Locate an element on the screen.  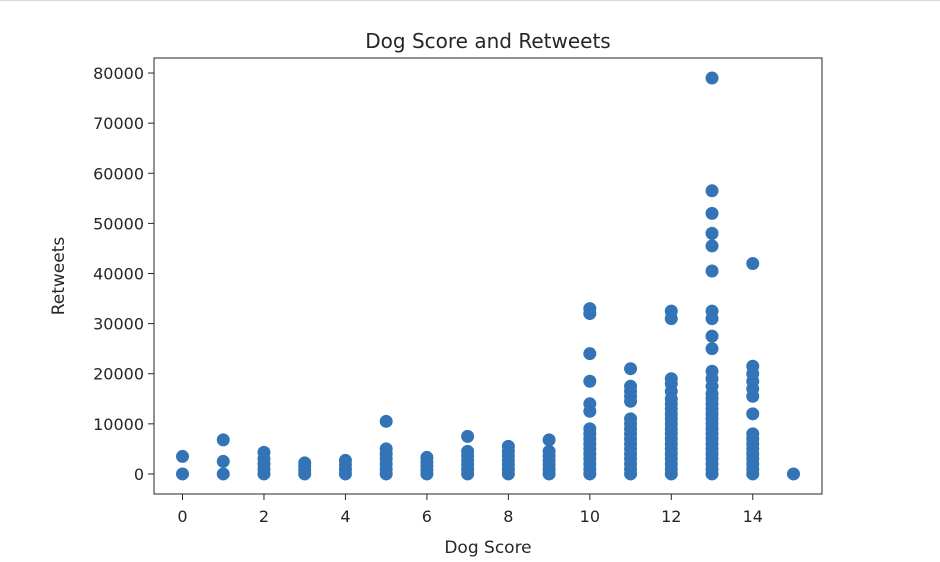
x-tick-label: 6 is located at coordinates (427, 516).